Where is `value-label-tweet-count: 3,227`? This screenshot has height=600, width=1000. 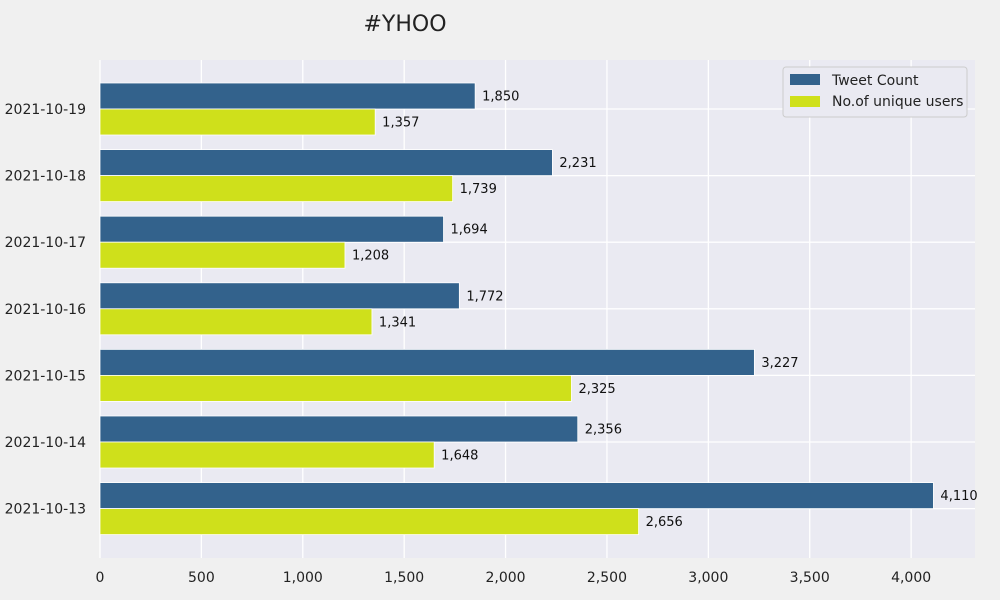
value-label-tweet-count: 3,227 is located at coordinates (779, 363).